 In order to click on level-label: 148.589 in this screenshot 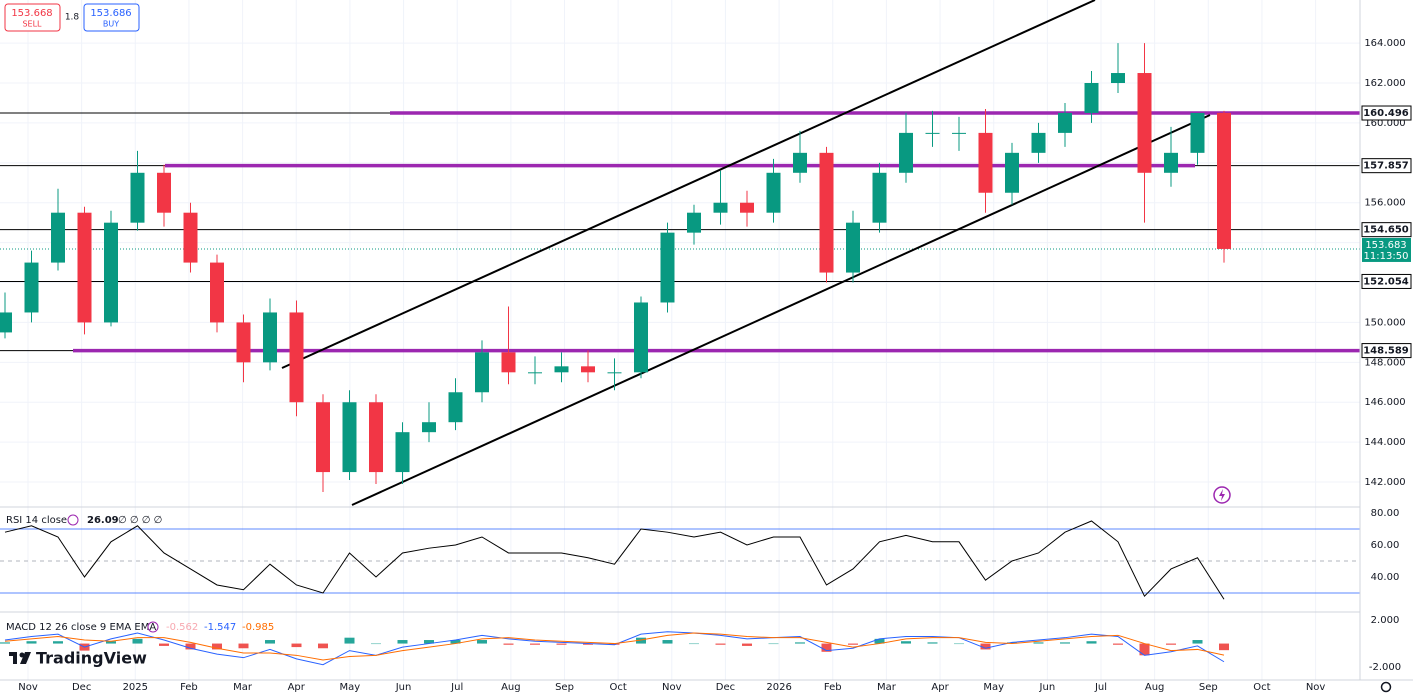, I will do `click(1386, 351)`.